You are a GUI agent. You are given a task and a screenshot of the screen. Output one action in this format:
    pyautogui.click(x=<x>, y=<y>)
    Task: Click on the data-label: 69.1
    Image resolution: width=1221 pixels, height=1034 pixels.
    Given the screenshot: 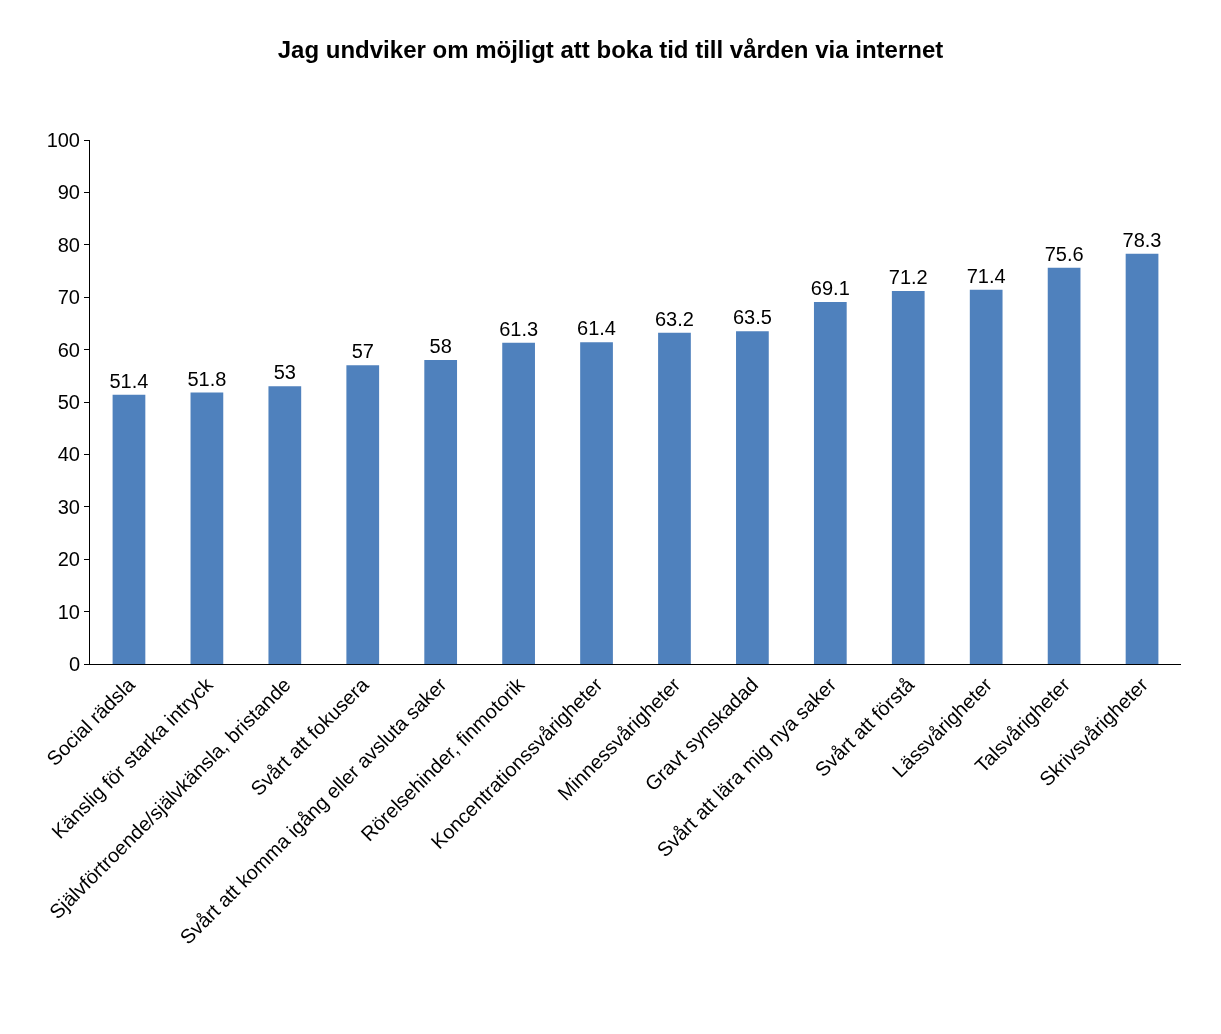 What is the action you would take?
    pyautogui.click(x=830, y=287)
    